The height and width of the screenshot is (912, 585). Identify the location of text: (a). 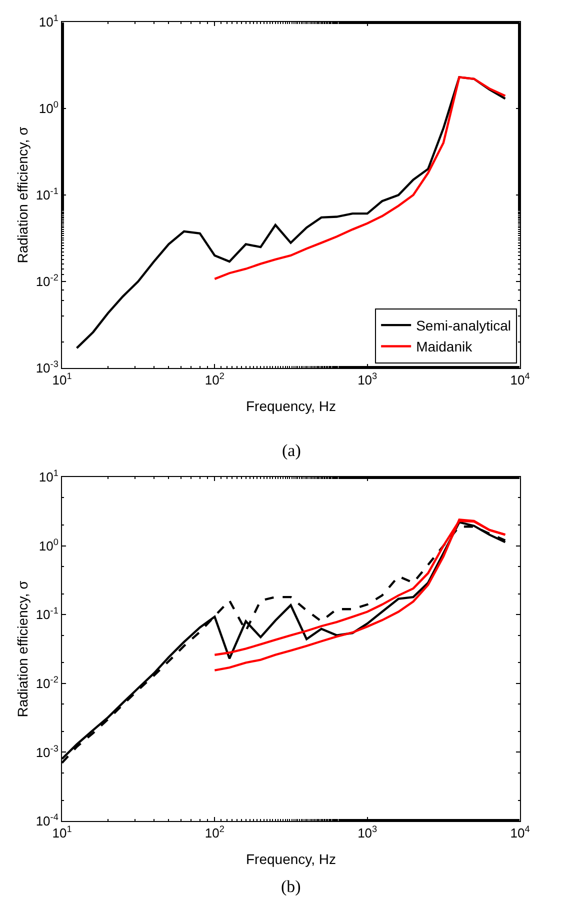
(291, 450).